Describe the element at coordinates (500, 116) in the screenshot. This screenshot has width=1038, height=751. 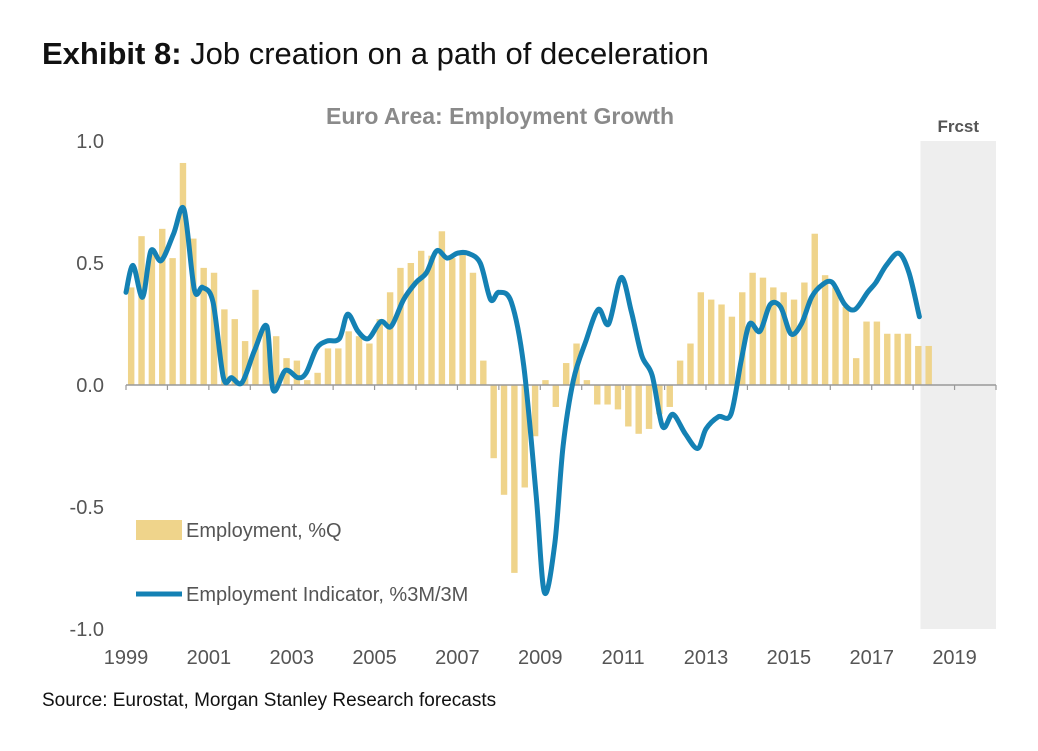
I see `chart-title: Euro Area: Employment Growth` at that location.